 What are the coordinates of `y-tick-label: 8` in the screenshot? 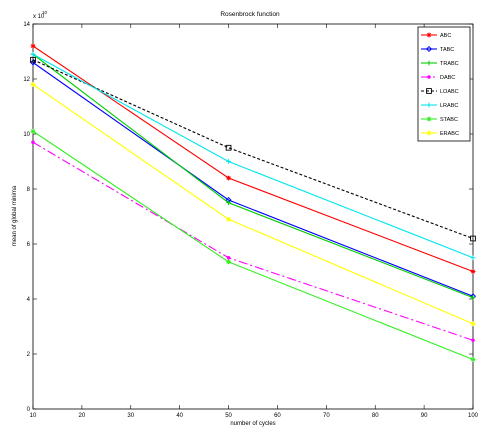 It's located at (29, 190).